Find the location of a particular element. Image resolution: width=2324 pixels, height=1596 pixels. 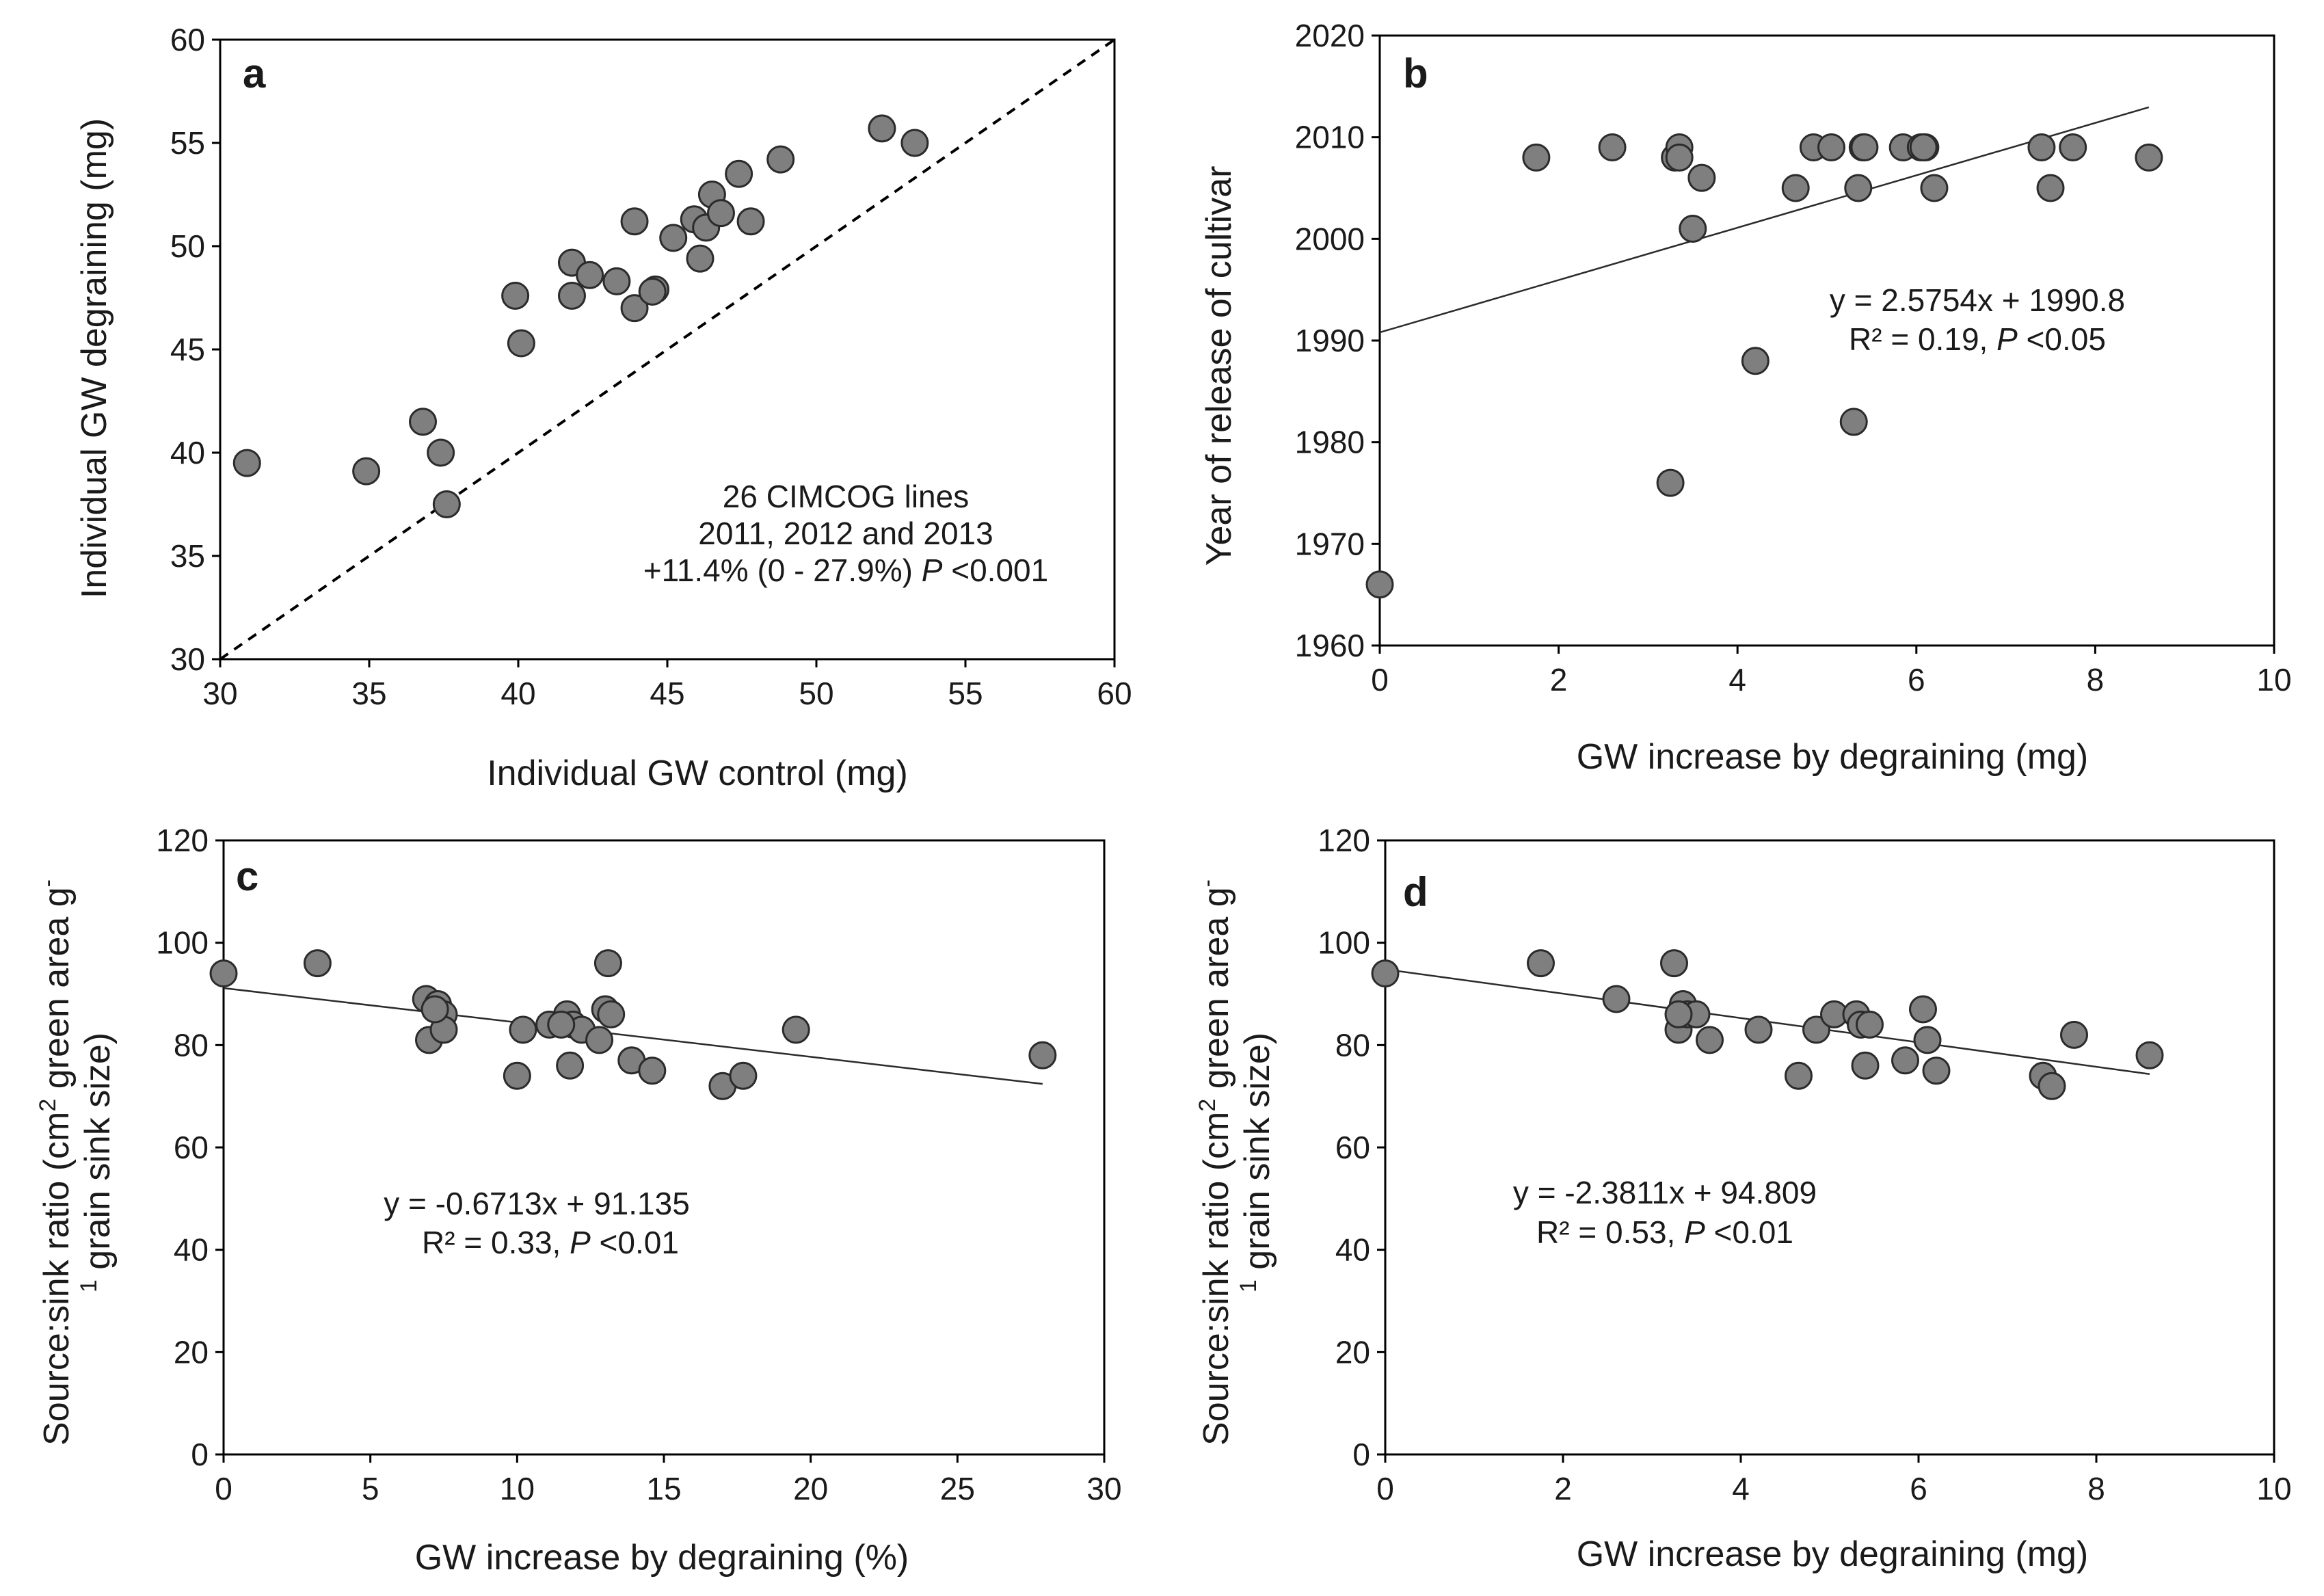

panel-a-annotation-line3: +11.4% (0 - 27.9%) P <0.001 is located at coordinates (845, 570).